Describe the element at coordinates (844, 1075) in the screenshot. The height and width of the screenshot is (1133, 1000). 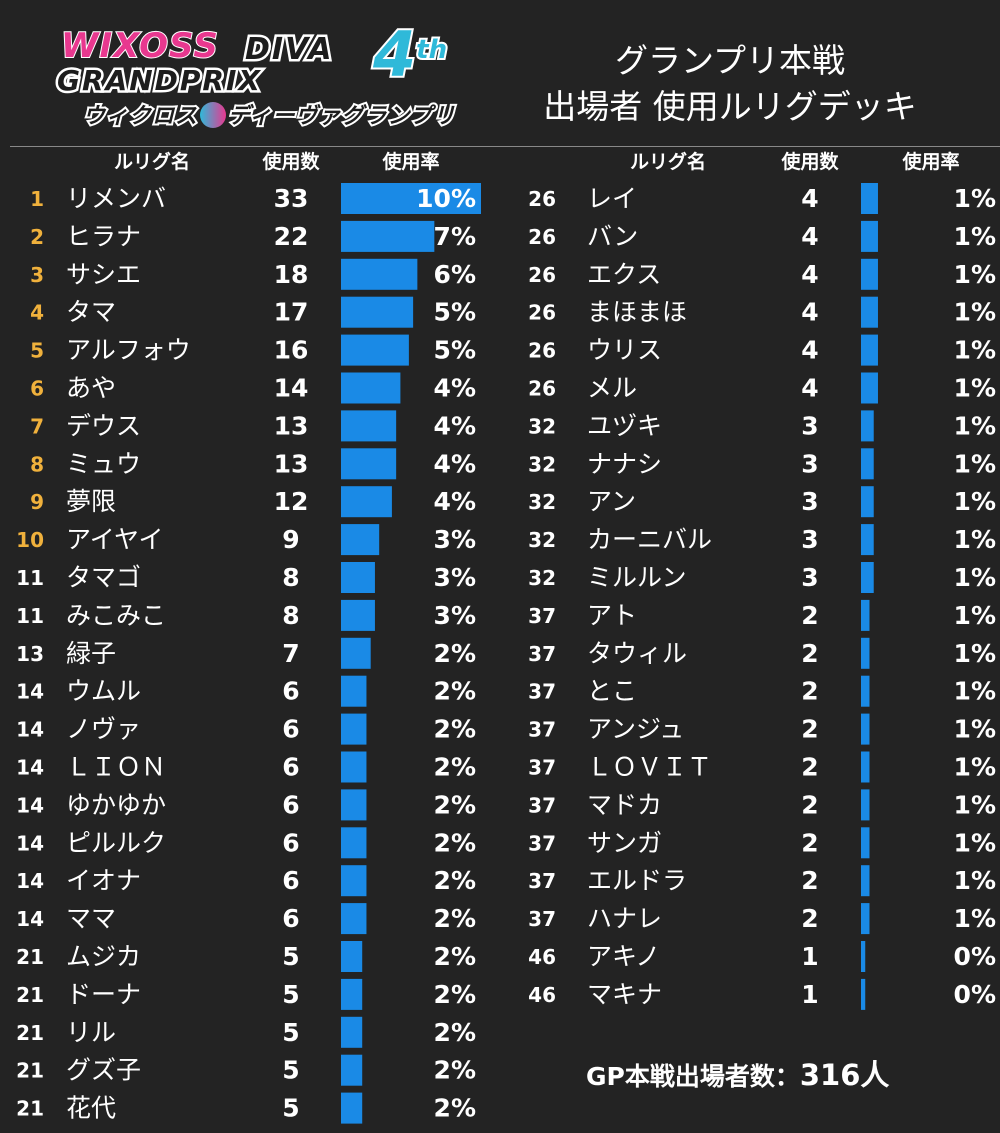
I see `participant-total-value: 316人` at that location.